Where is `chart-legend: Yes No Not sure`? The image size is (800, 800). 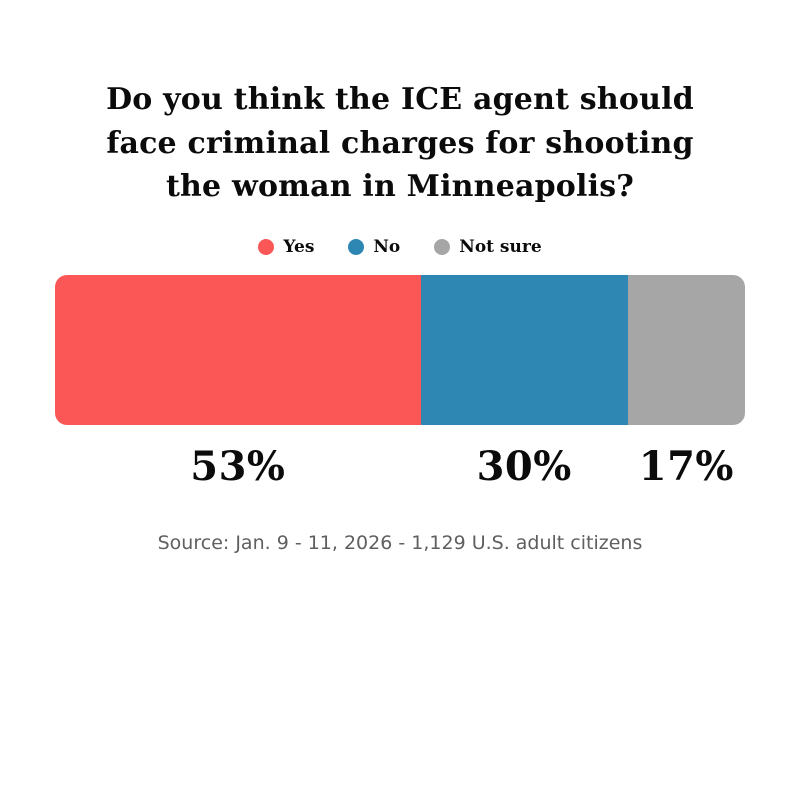
chart-legend: Yes No Not sure is located at coordinates (400, 247).